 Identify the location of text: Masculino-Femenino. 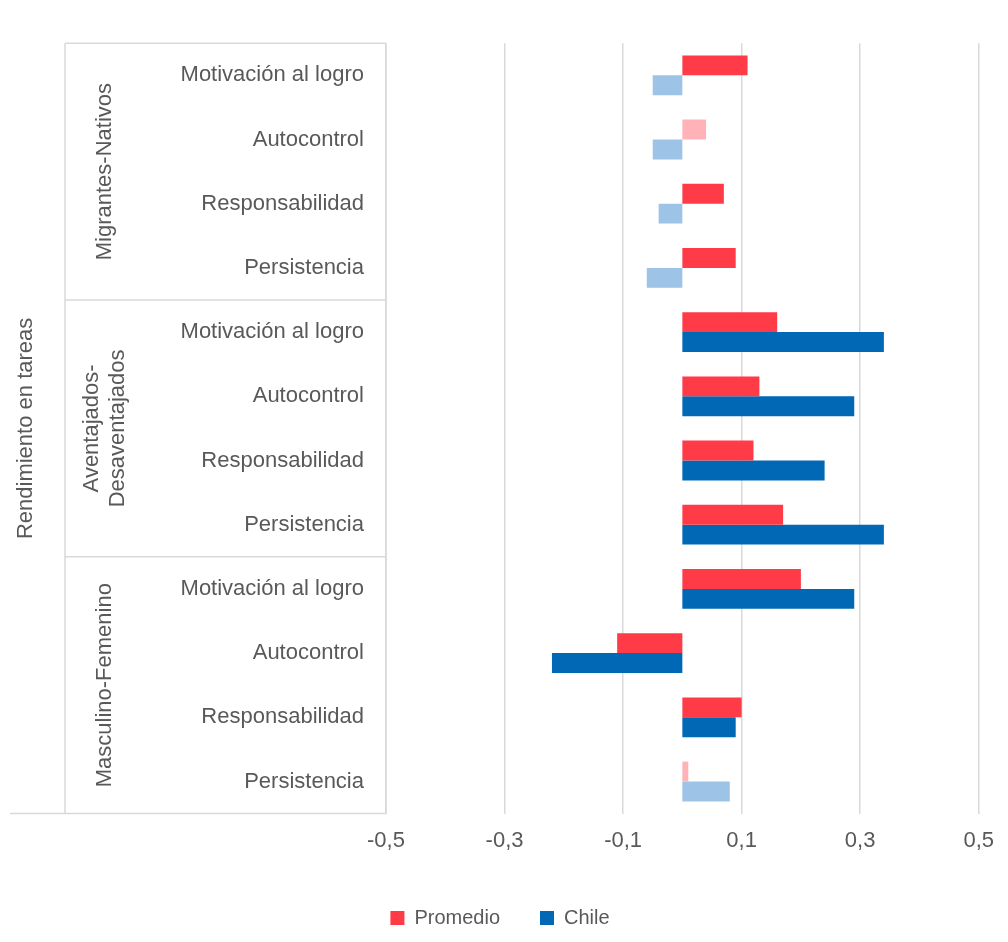
(104, 685).